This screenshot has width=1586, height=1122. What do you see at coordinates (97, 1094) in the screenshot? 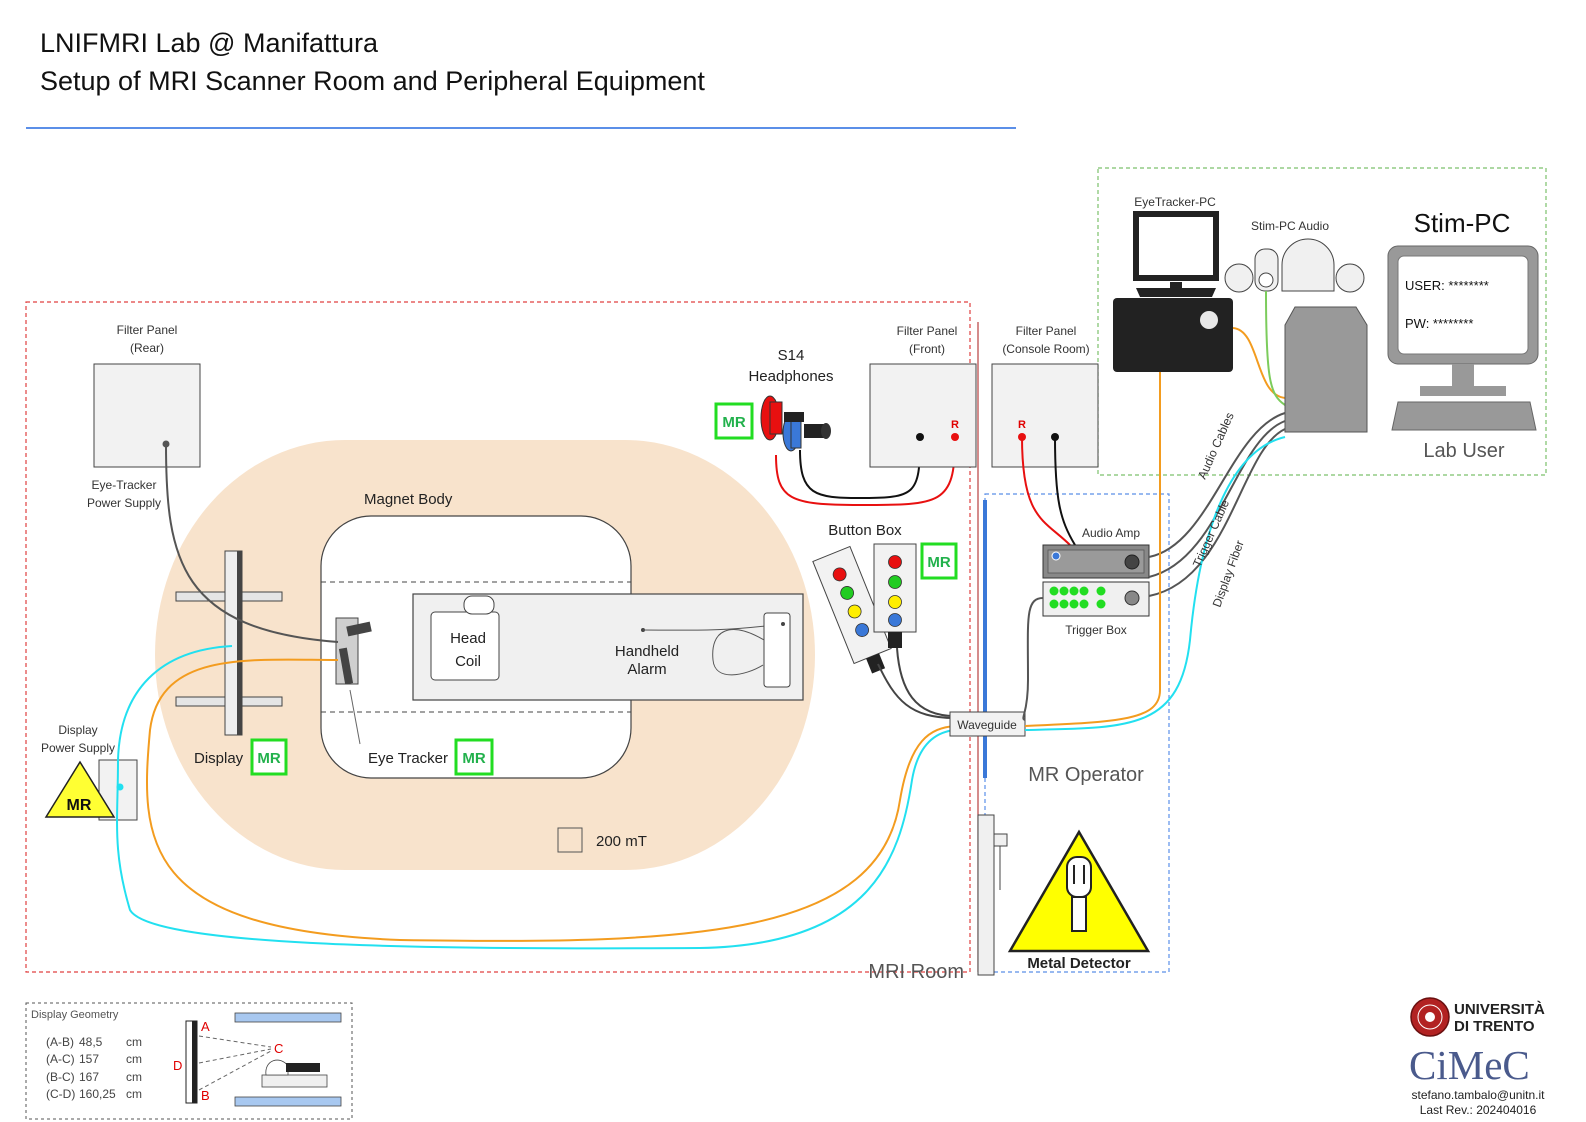
I see `svg-text: 160,25` at bounding box center [97, 1094].